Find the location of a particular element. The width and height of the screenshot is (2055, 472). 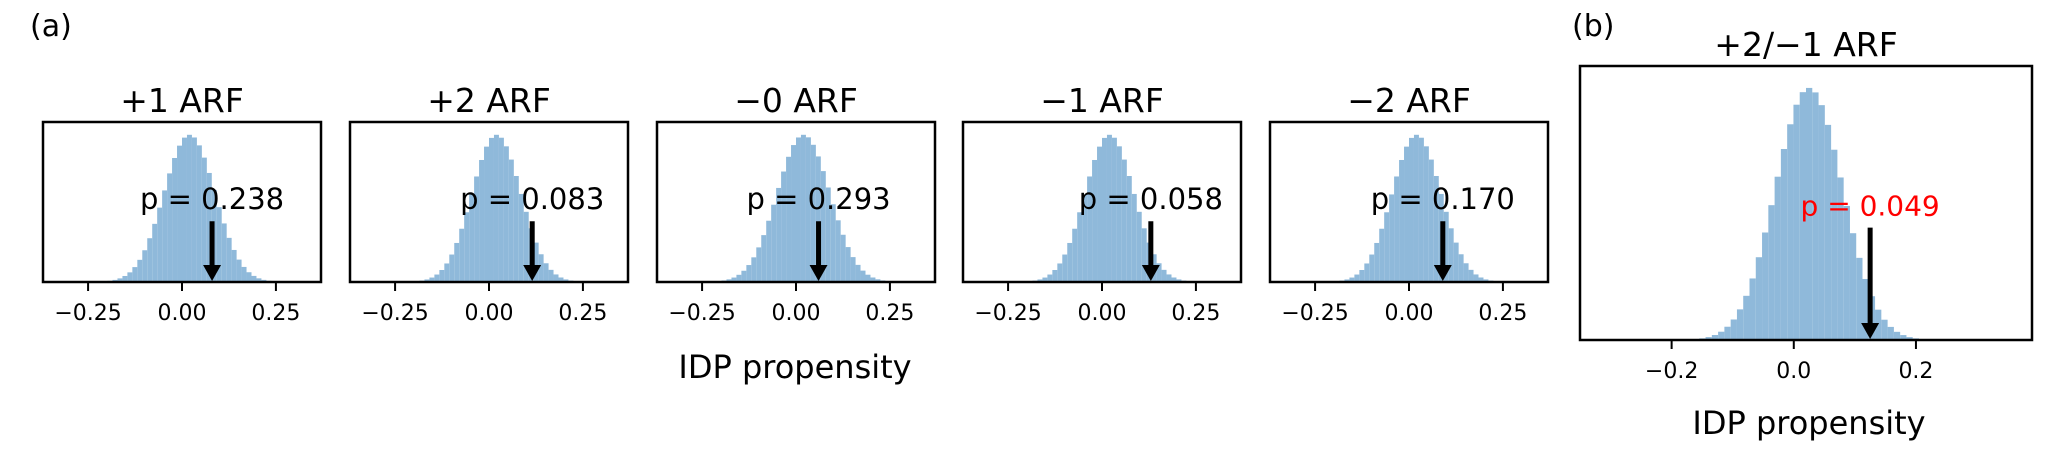

p-value-label: p = 0.083 is located at coordinates (532, 199).